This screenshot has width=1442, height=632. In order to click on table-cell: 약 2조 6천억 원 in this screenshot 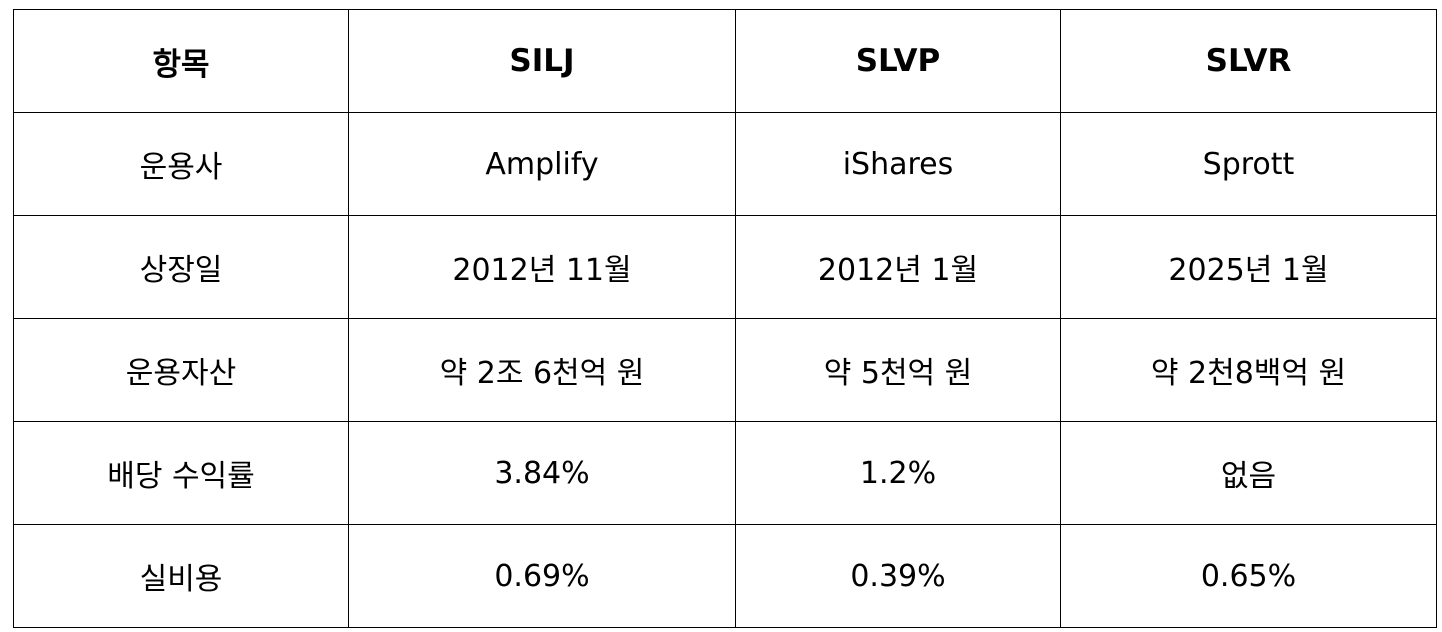, I will do `click(542, 370)`.